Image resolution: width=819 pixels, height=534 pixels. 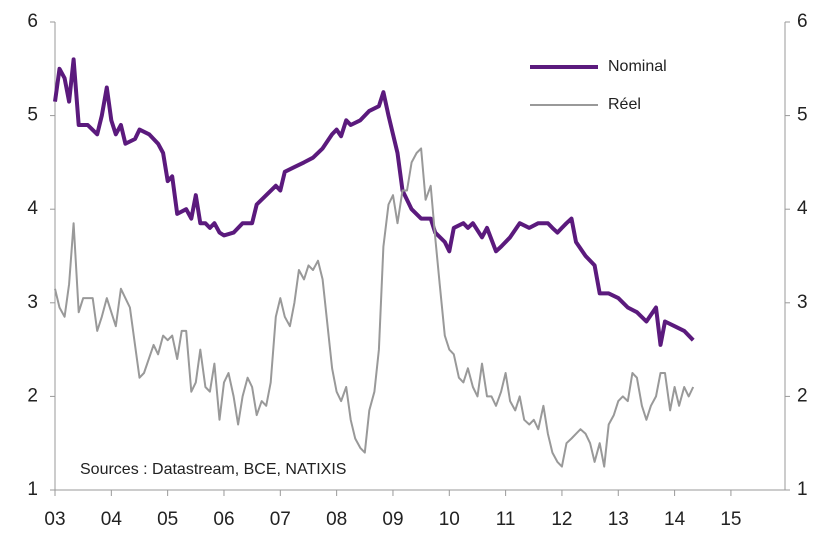 What do you see at coordinates (802, 115) in the screenshot?
I see `y2-tick-label: 5` at bounding box center [802, 115].